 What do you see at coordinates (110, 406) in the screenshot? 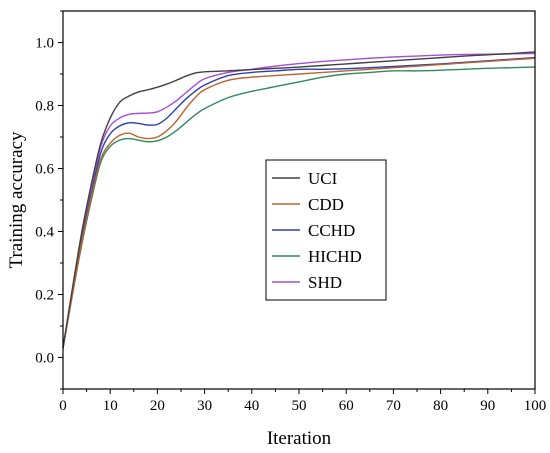
I see `x-tick-label: 10` at bounding box center [110, 406].